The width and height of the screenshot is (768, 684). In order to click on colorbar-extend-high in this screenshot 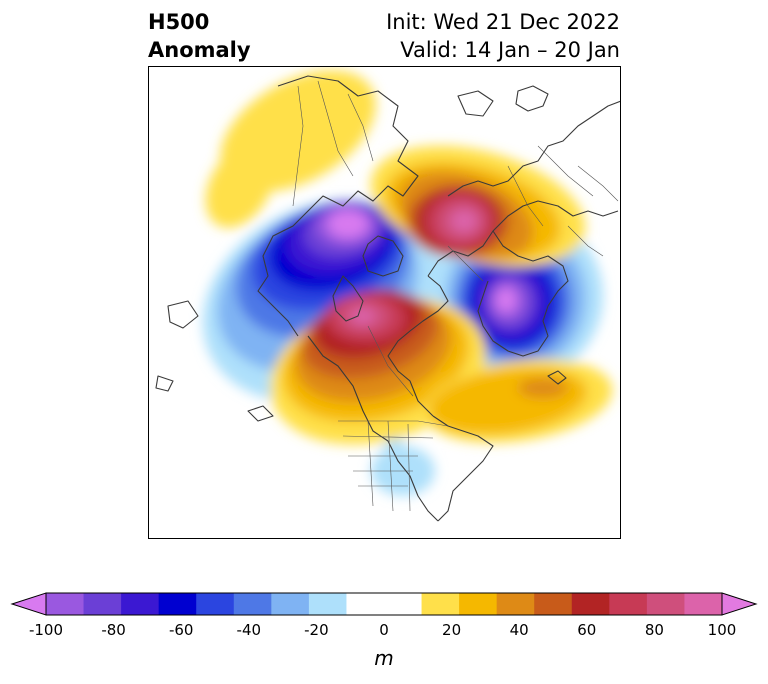, I will do `click(739, 604)`.